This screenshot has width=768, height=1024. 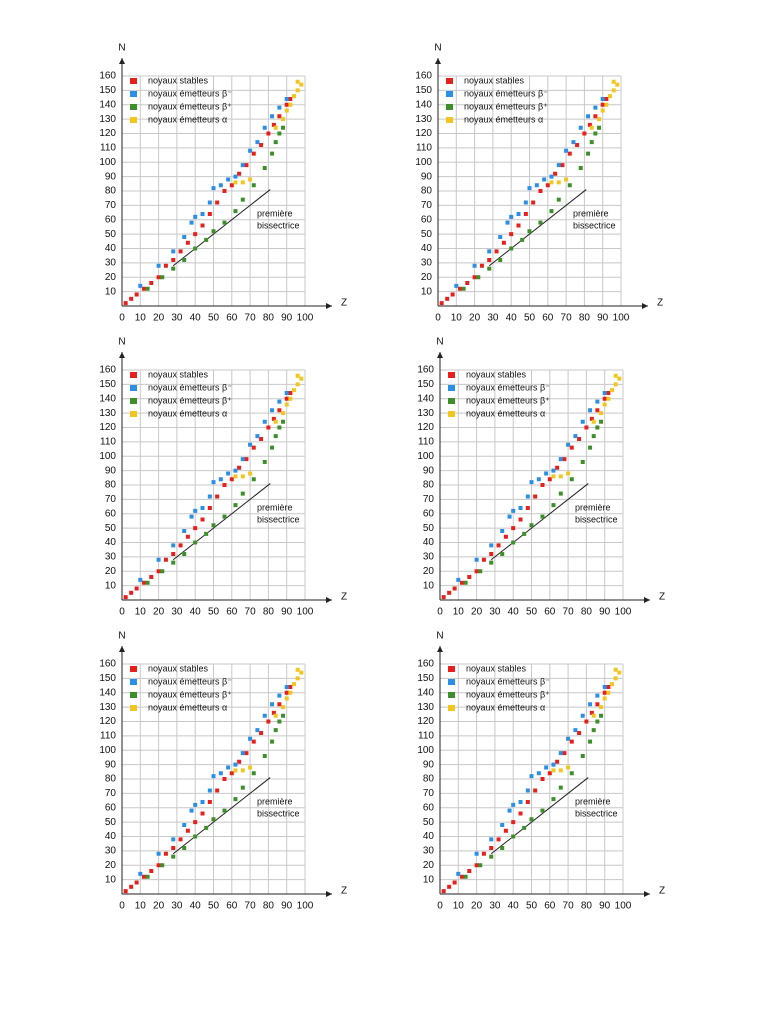 I want to click on reference-line, so click(x=221, y=816).